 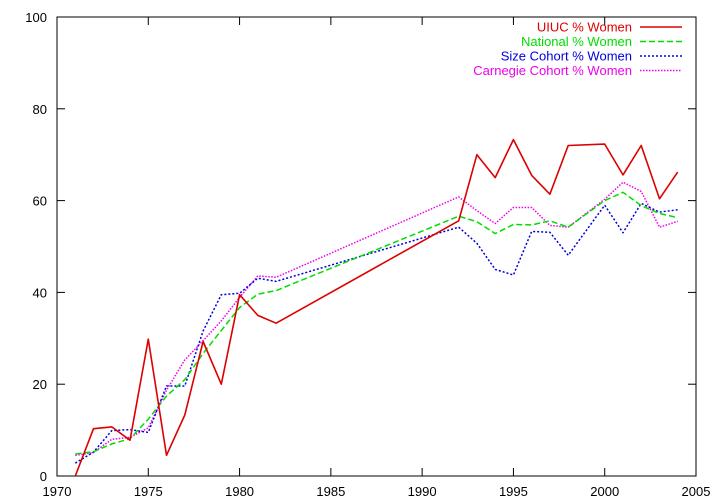 I want to click on x-tick-label: 1980, so click(x=239, y=491).